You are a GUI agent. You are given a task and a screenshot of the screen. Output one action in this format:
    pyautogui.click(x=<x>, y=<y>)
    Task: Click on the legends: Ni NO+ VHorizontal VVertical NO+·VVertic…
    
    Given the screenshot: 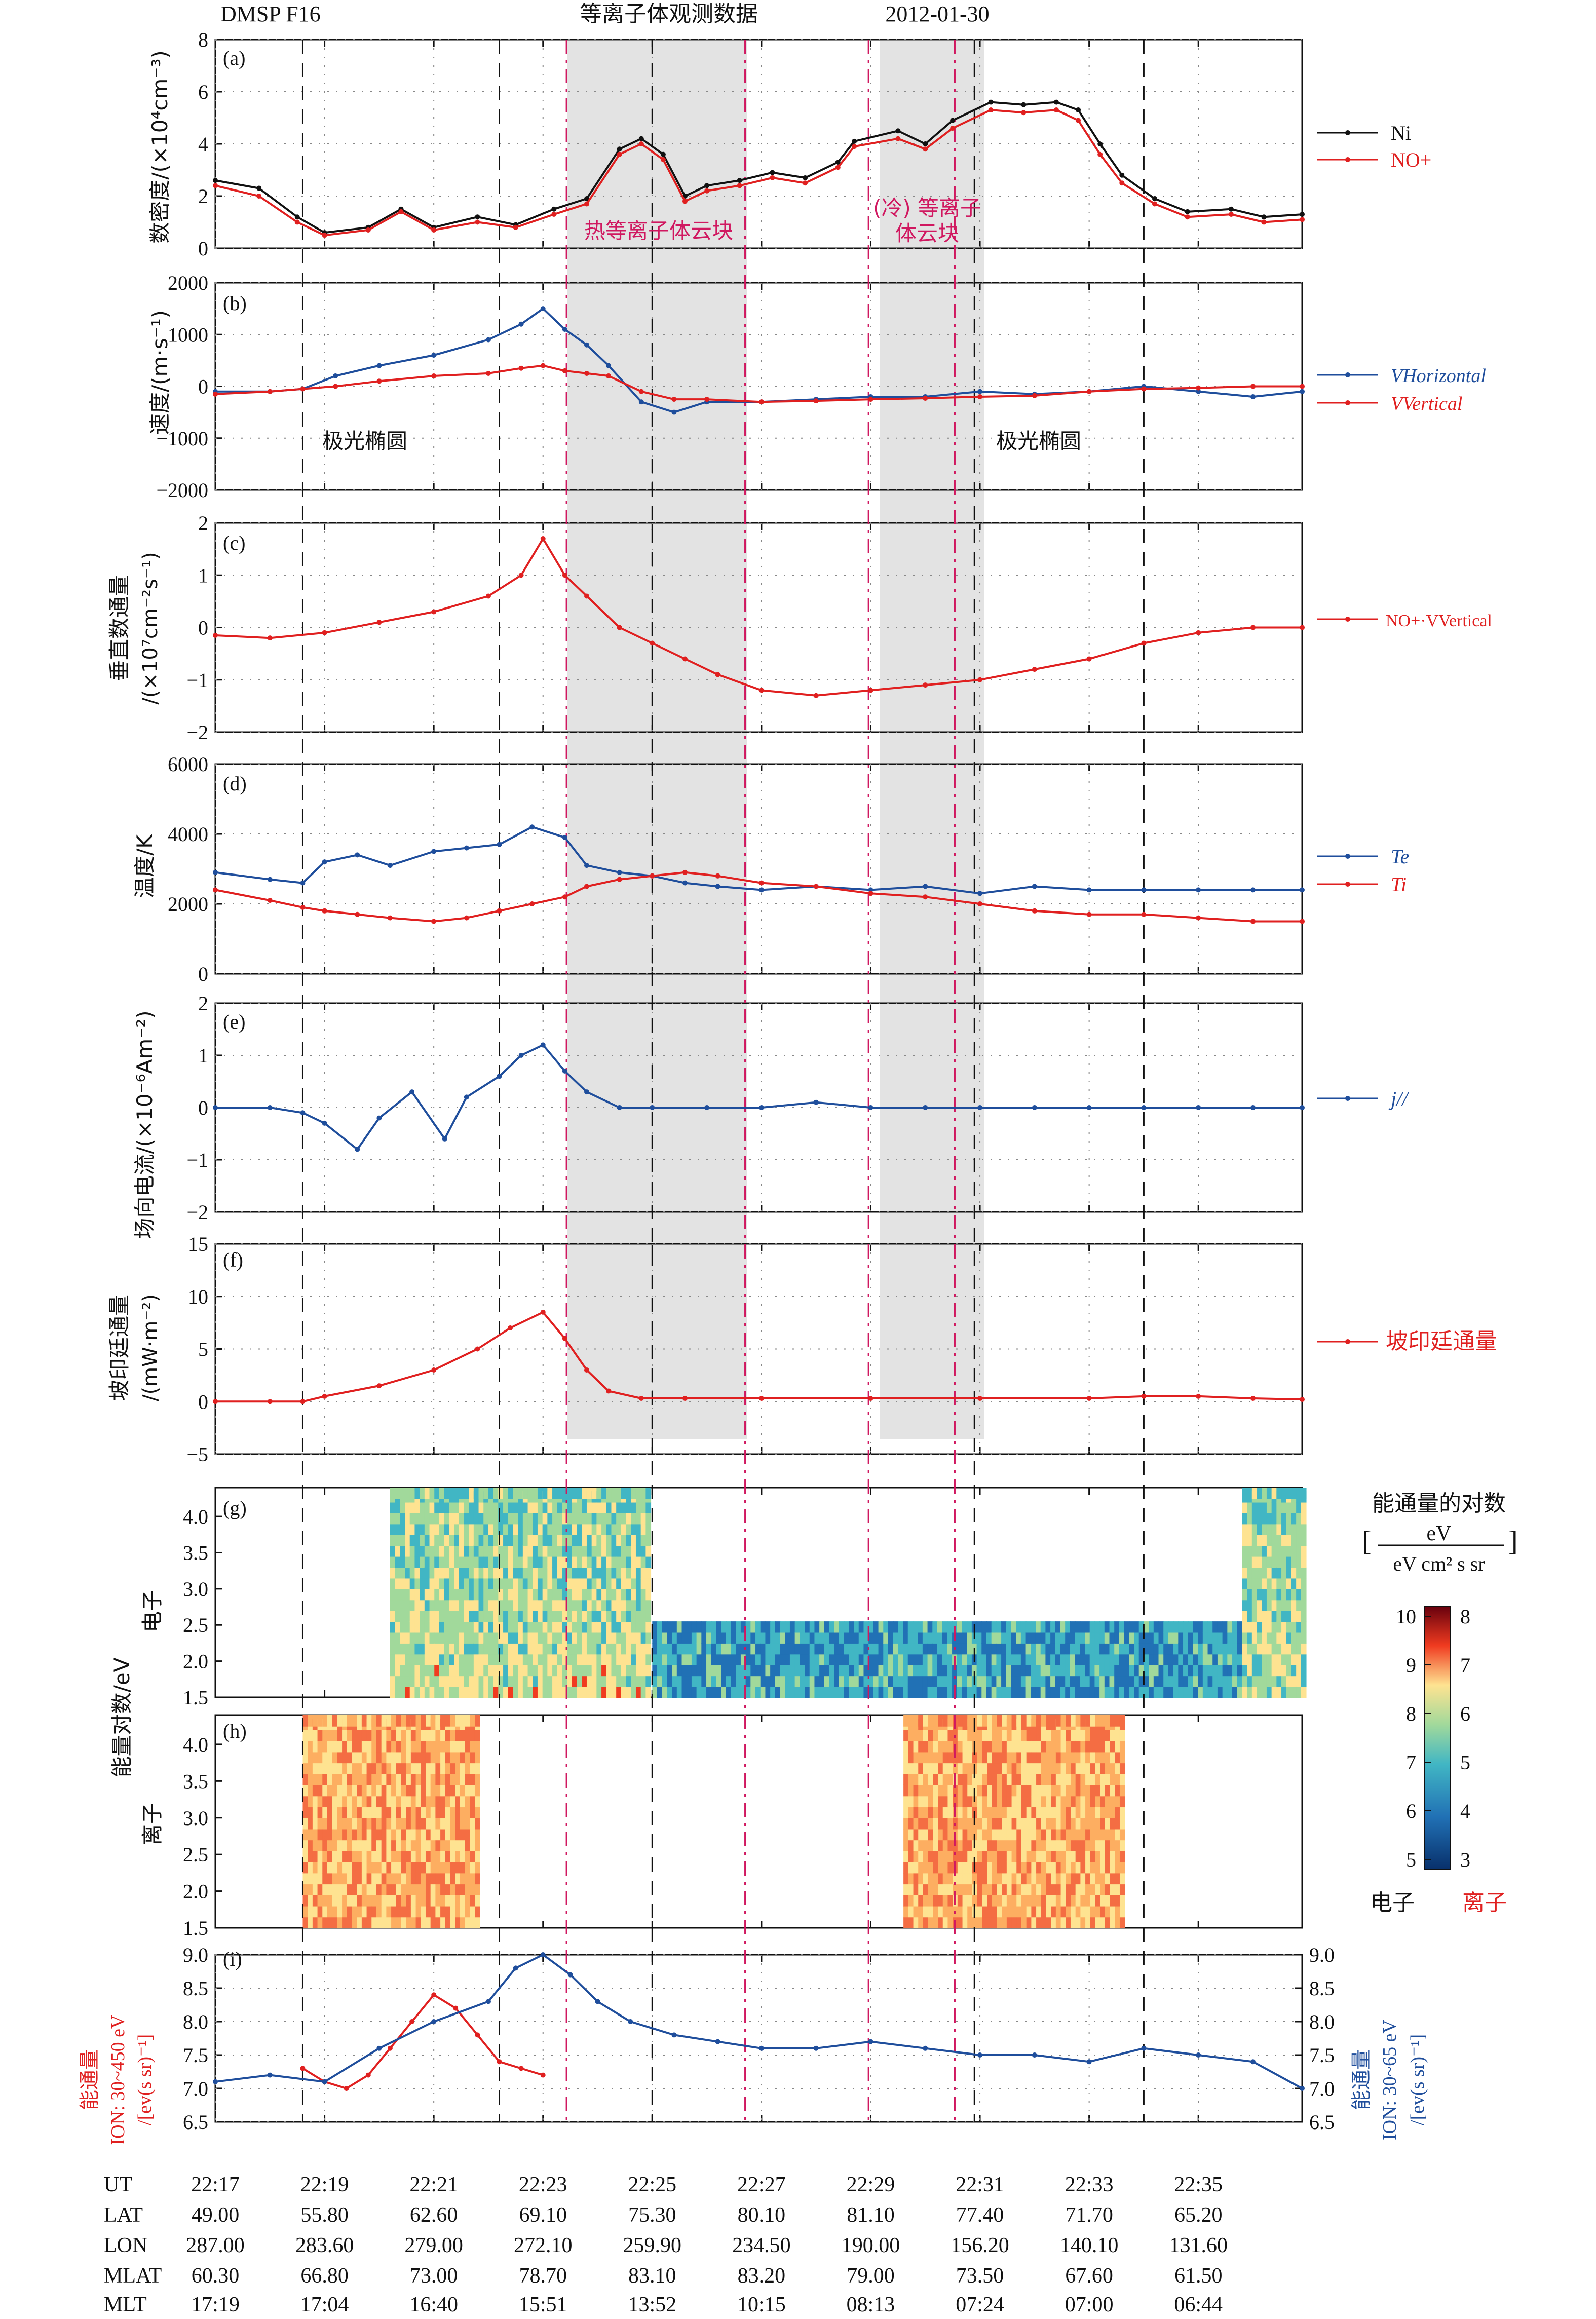 What is the action you would take?
    pyautogui.click(x=1407, y=738)
    